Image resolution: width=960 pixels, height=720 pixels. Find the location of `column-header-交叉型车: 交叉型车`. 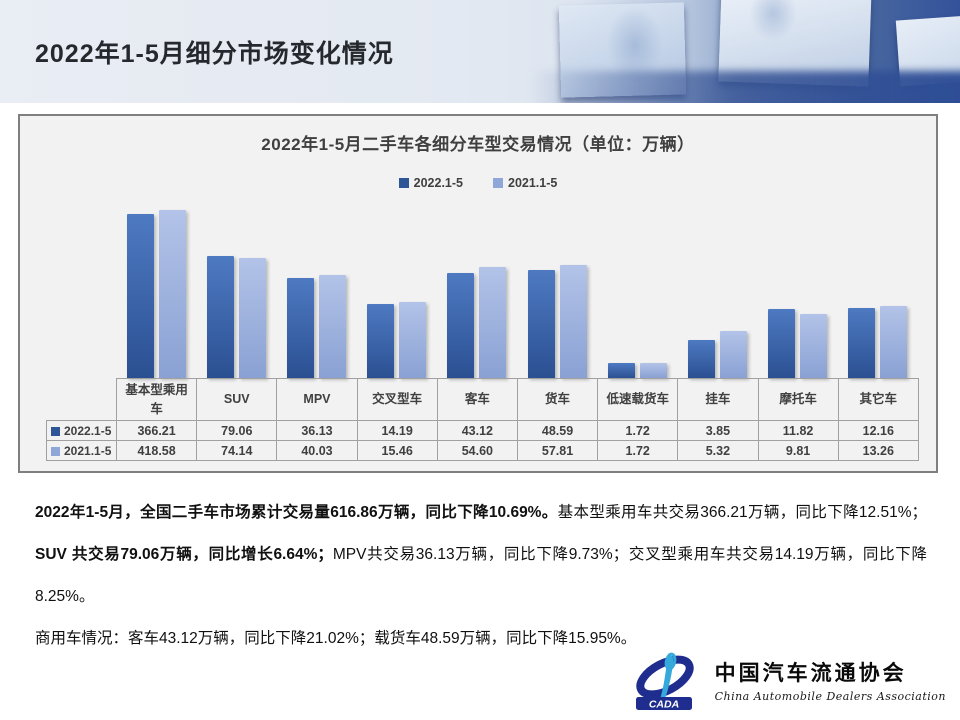

column-header-交叉型车: 交叉型车 is located at coordinates (397, 399).